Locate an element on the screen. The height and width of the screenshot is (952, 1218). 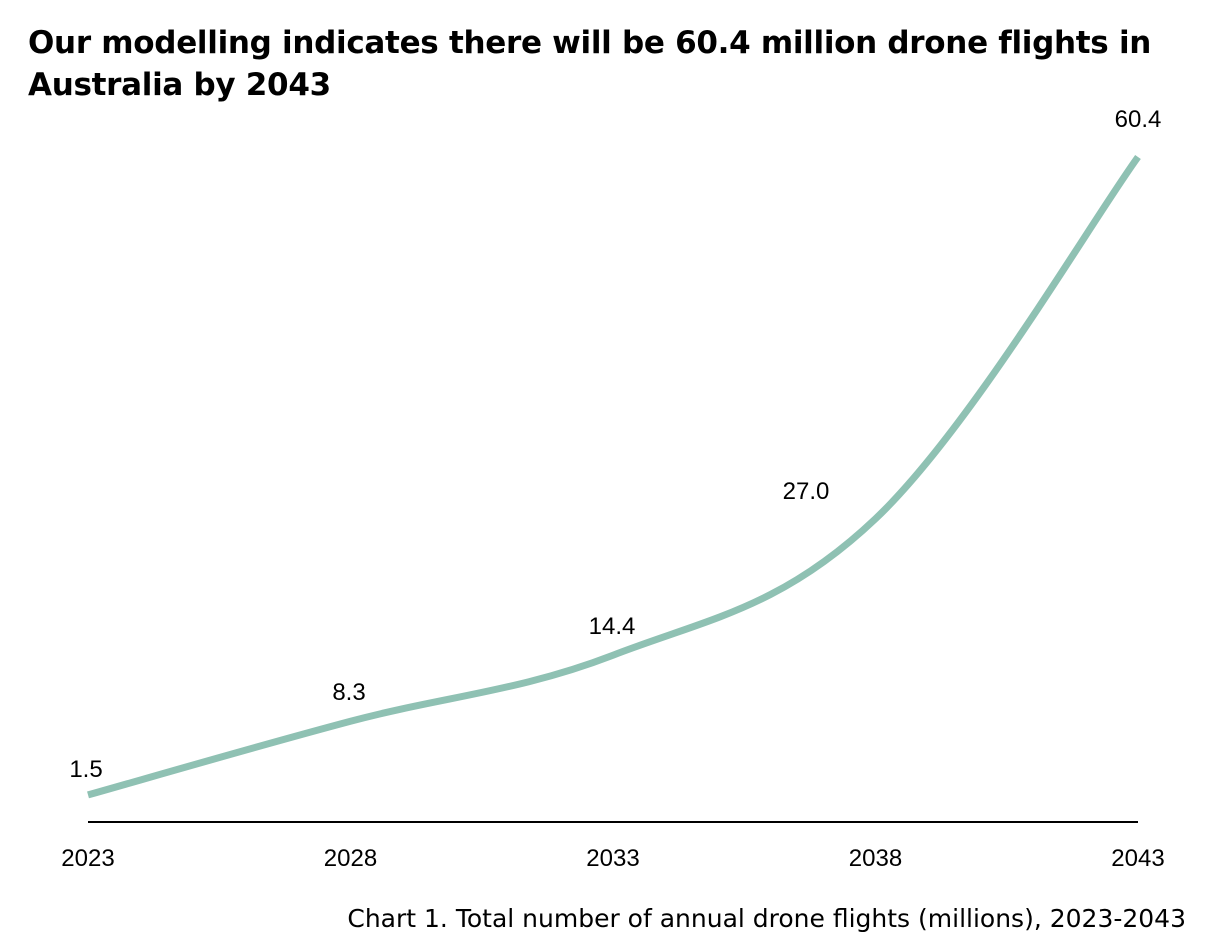
data-label-2033: 14.4 is located at coordinates (612, 626).